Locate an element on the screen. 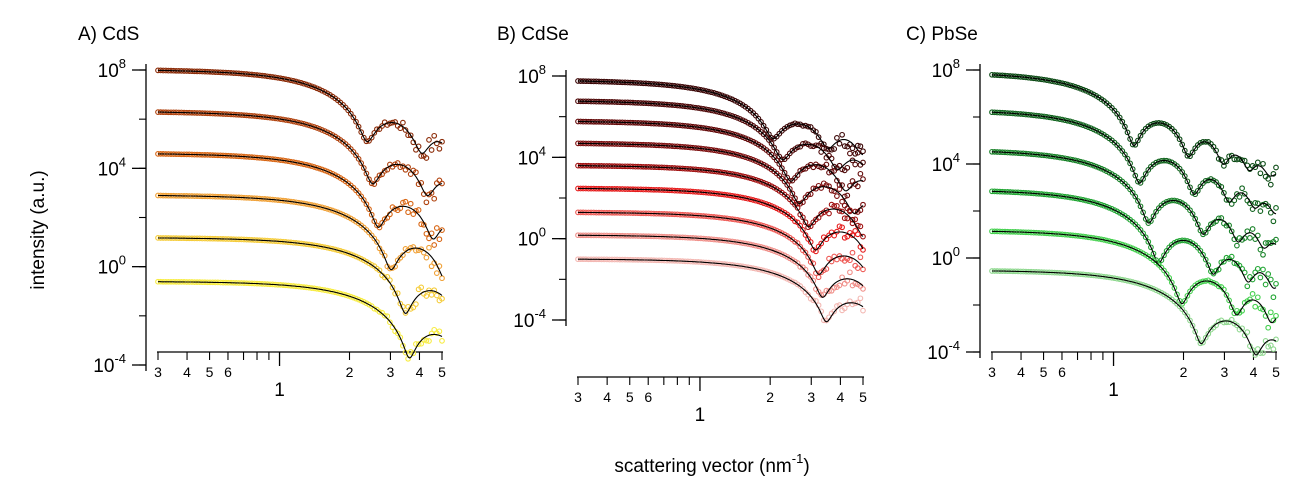 This screenshot has width=1309, height=487. x-minor-tick-label: 3 is located at coordinates (1225, 372).